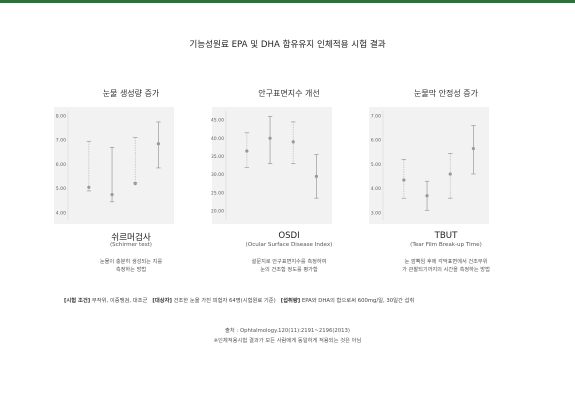  Describe the element at coordinates (289, 266) in the screenshot. I see `description-osdi: 설문지로 안구표면지수를 측정하여 눈의 건조함 정도를 평가함` at that location.